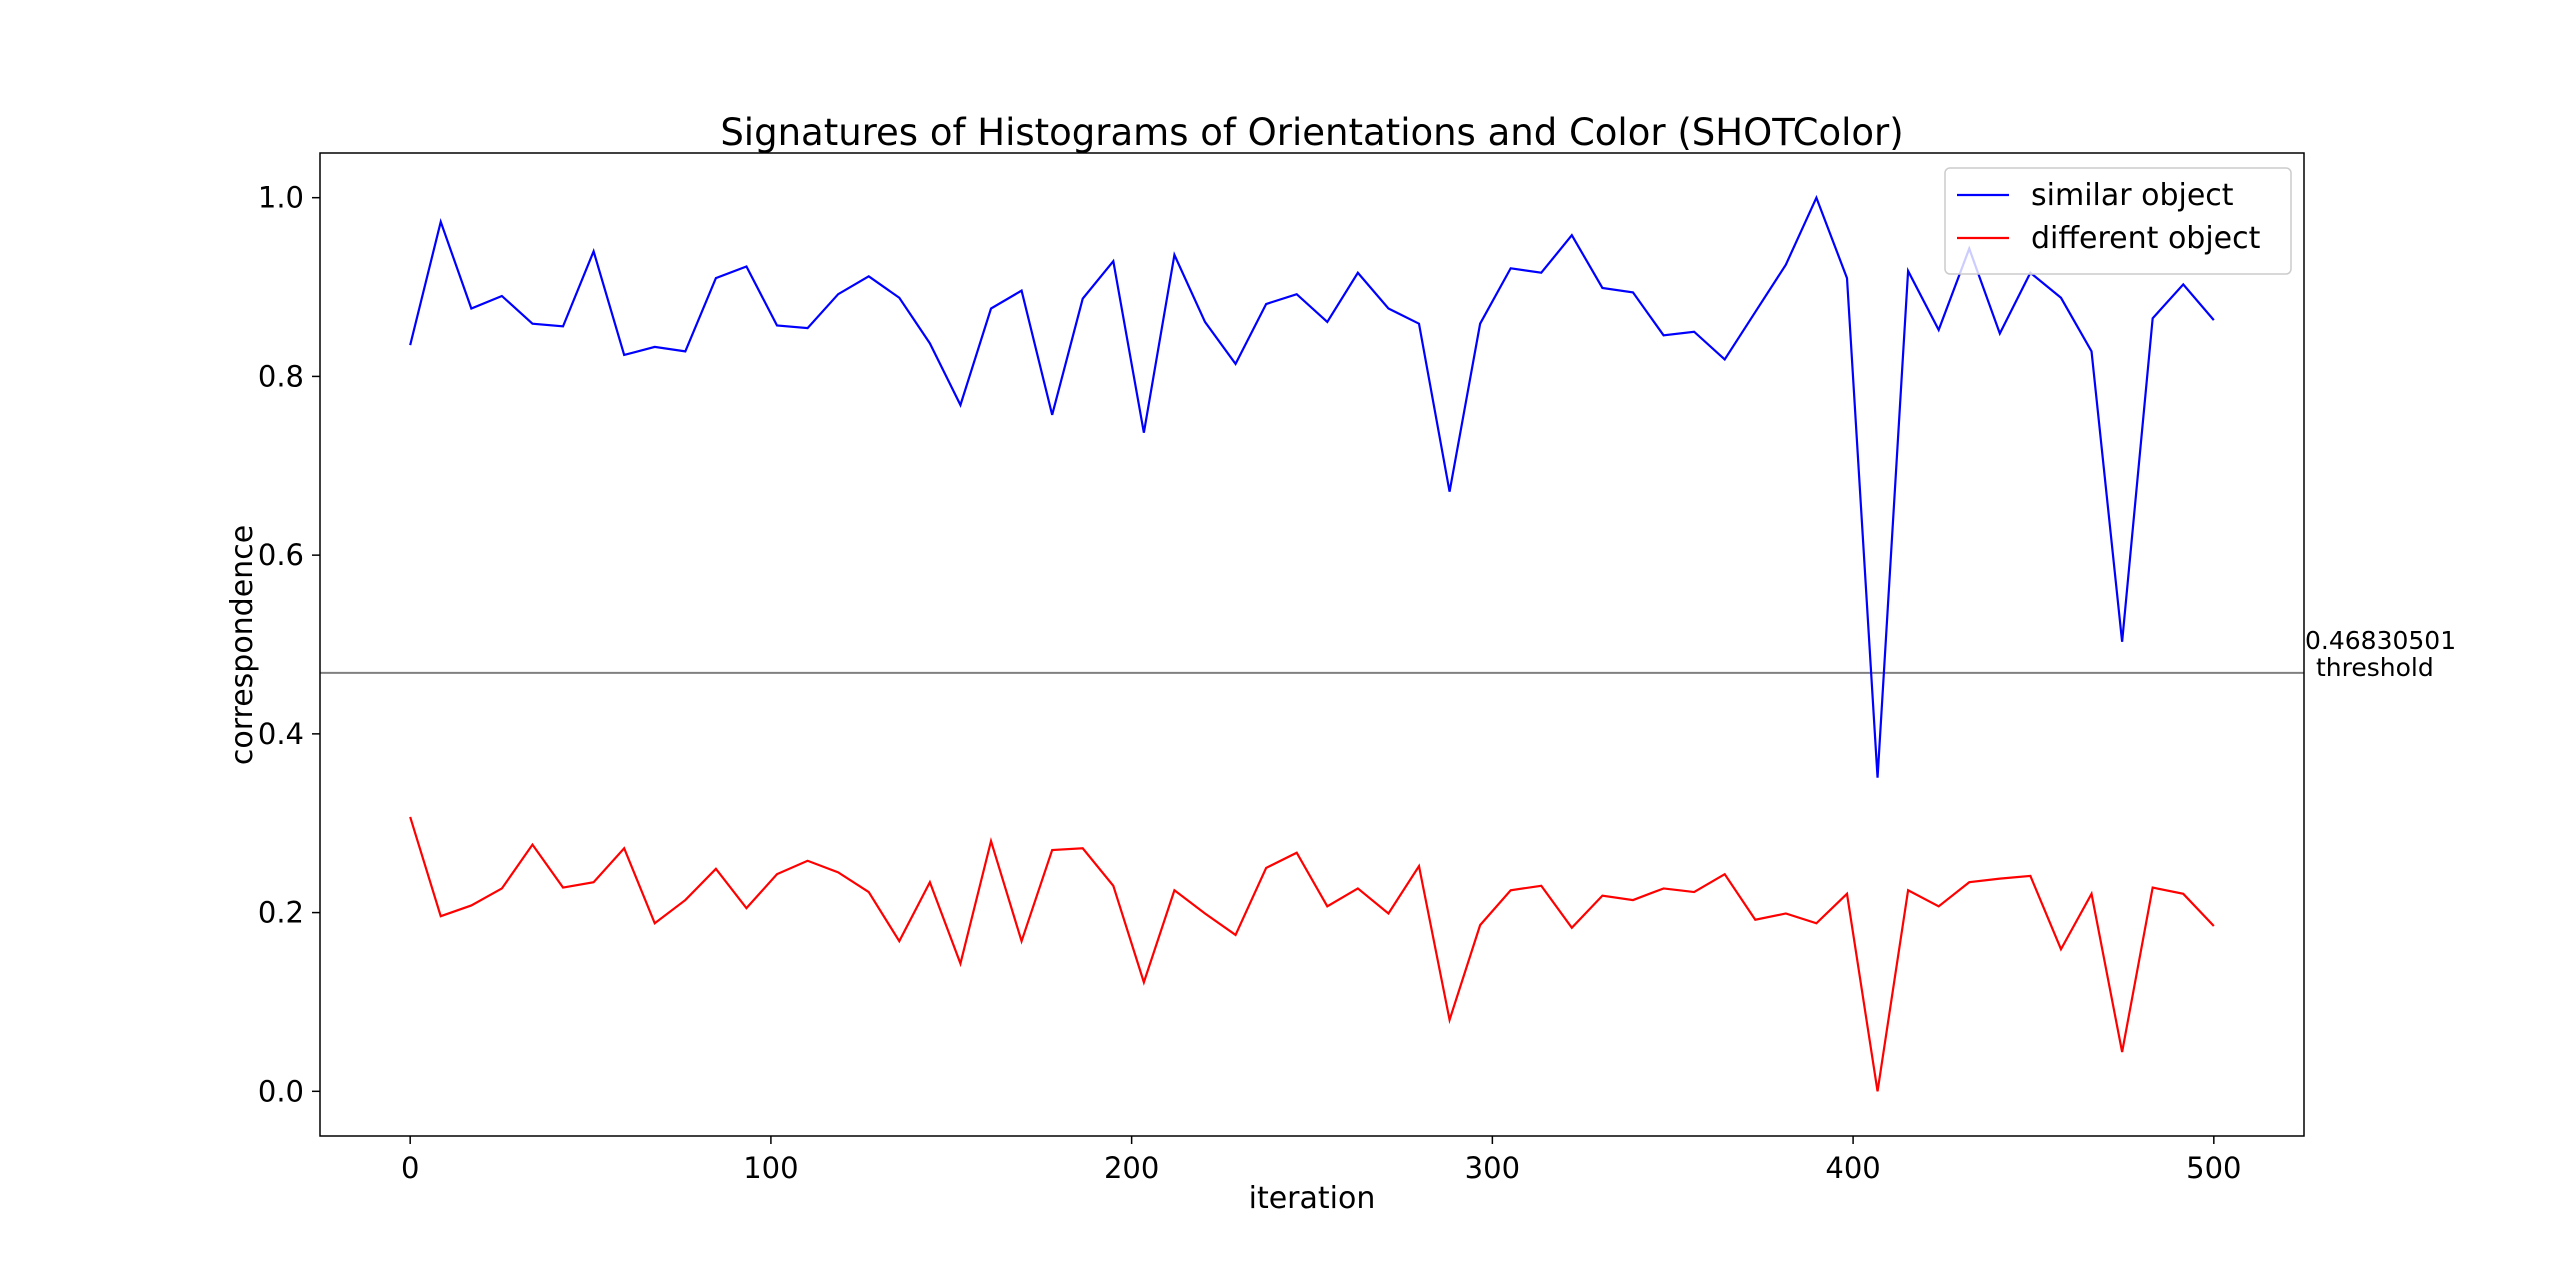 The height and width of the screenshot is (1282, 2560). What do you see at coordinates (281, 198) in the screenshot?
I see `y-tick-label: 1.0` at bounding box center [281, 198].